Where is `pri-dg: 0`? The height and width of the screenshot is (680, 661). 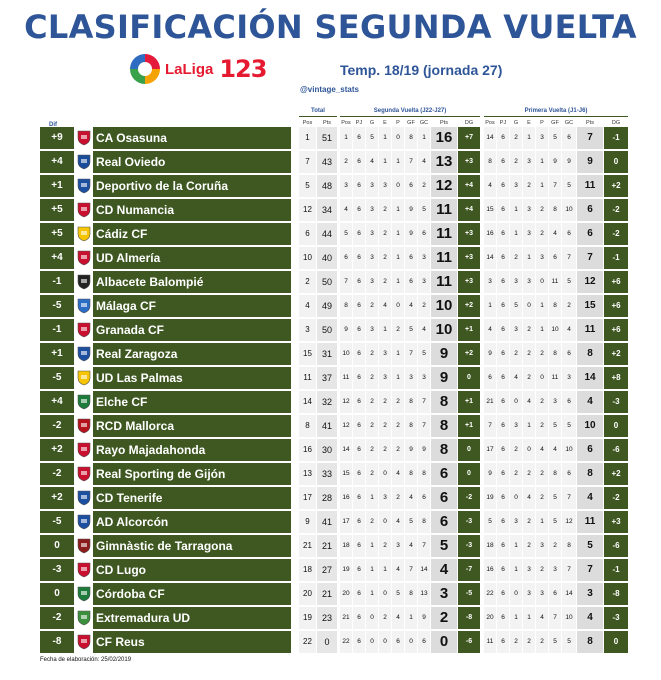
pri-dg: 0 is located at coordinates (616, 642).